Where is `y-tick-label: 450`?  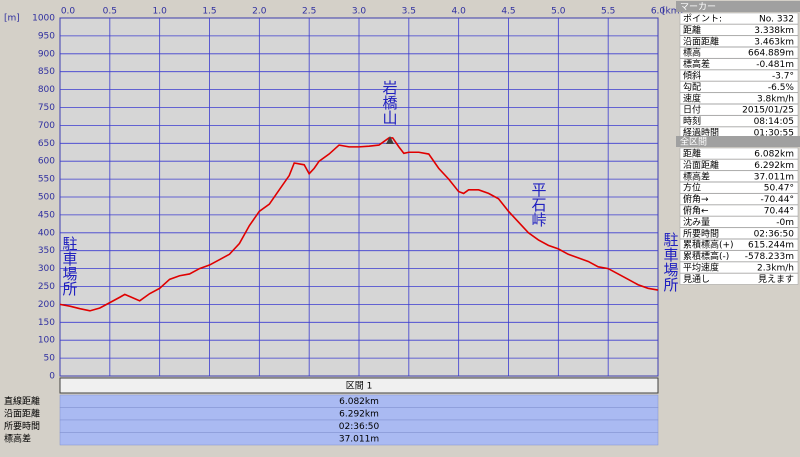 y-tick-label: 450 is located at coordinates (46, 215).